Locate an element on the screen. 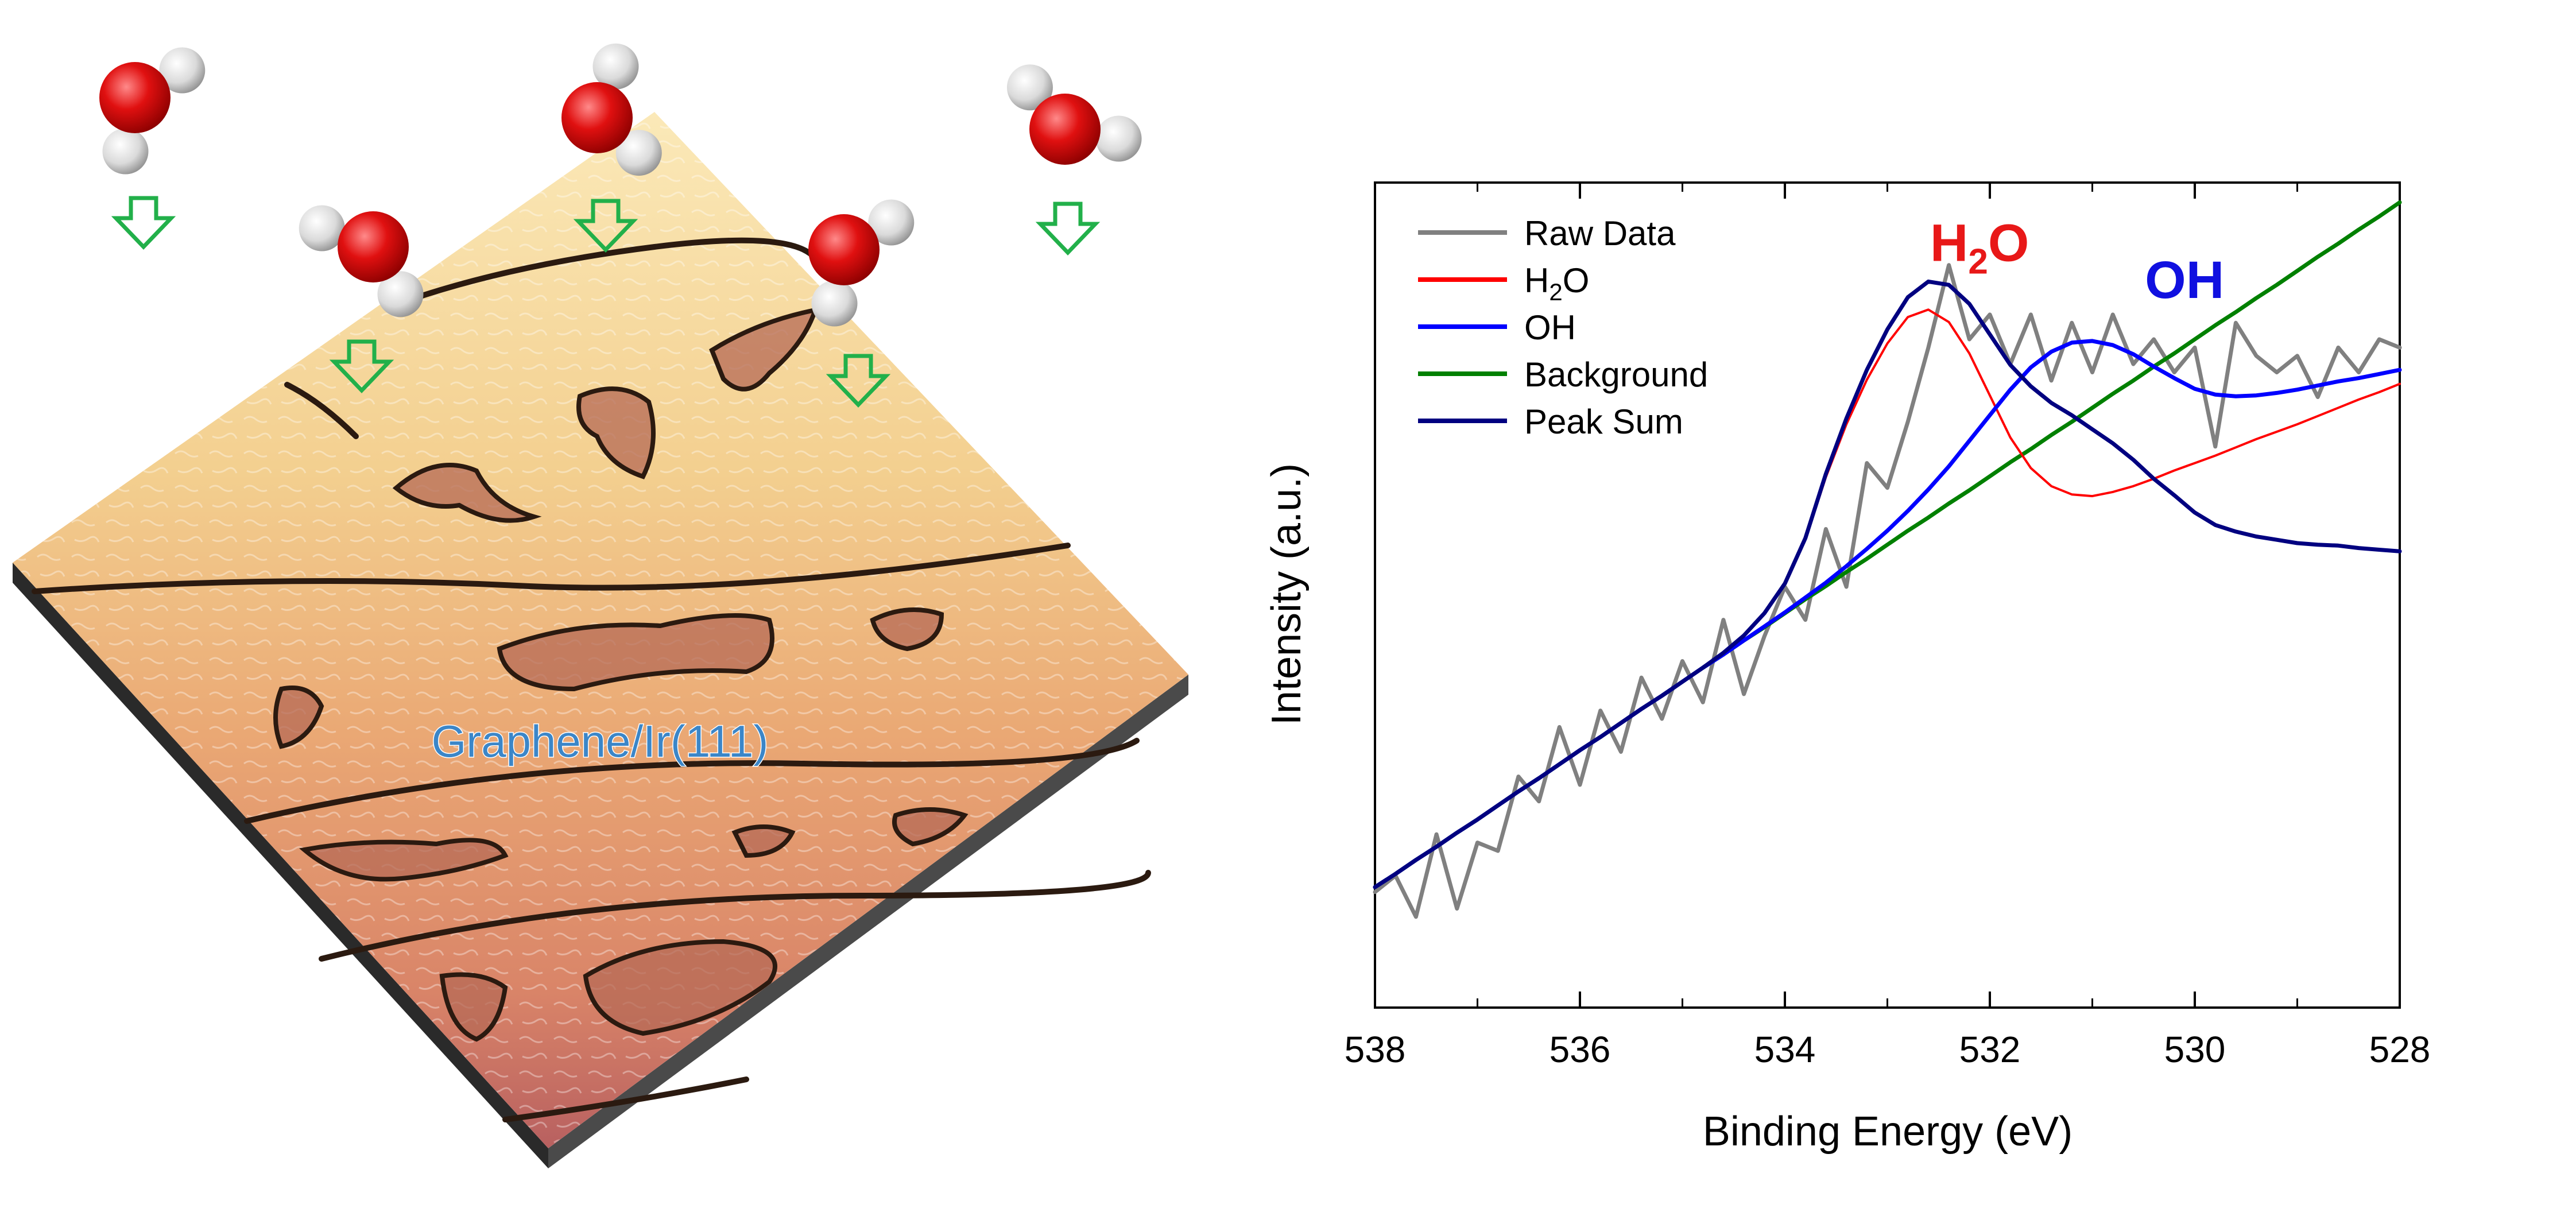  x-axis-label: Binding Energy (eV) is located at coordinates (1888, 1132).